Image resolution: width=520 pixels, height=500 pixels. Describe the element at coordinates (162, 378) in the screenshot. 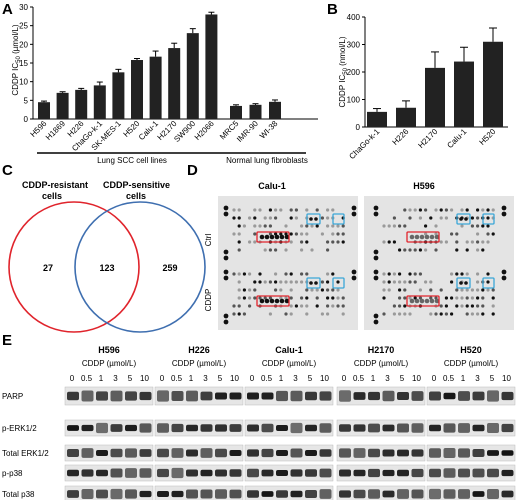

I see `blot-dose-label: 0` at that location.